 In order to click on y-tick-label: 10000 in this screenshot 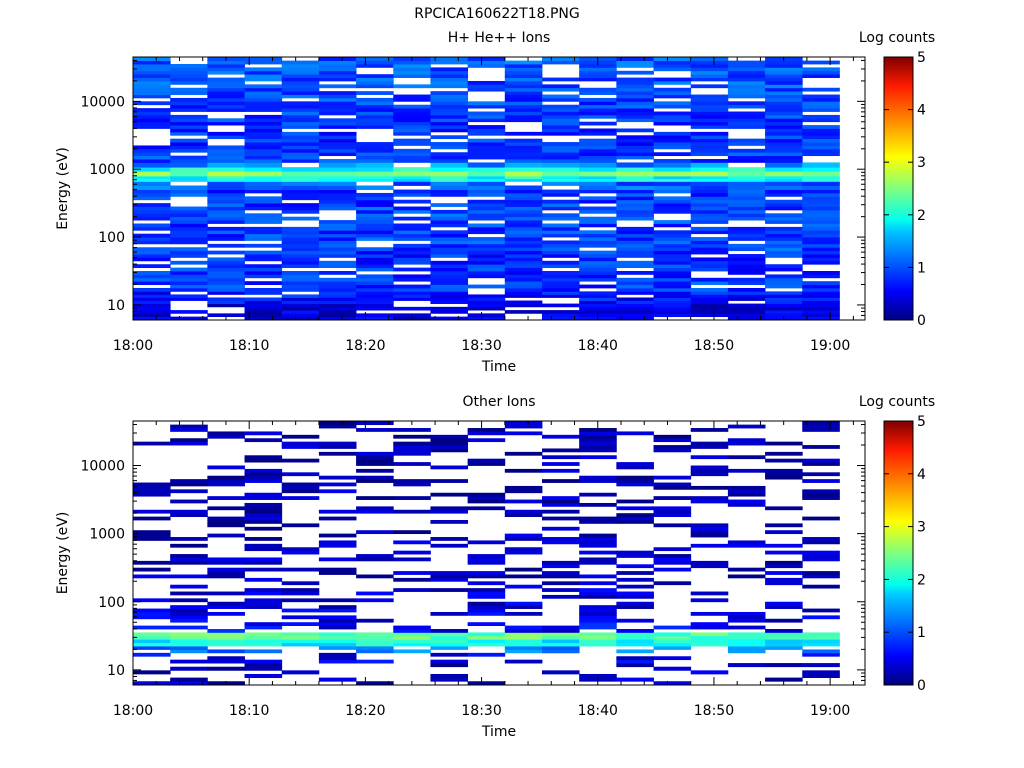, I will do `click(102, 102)`.